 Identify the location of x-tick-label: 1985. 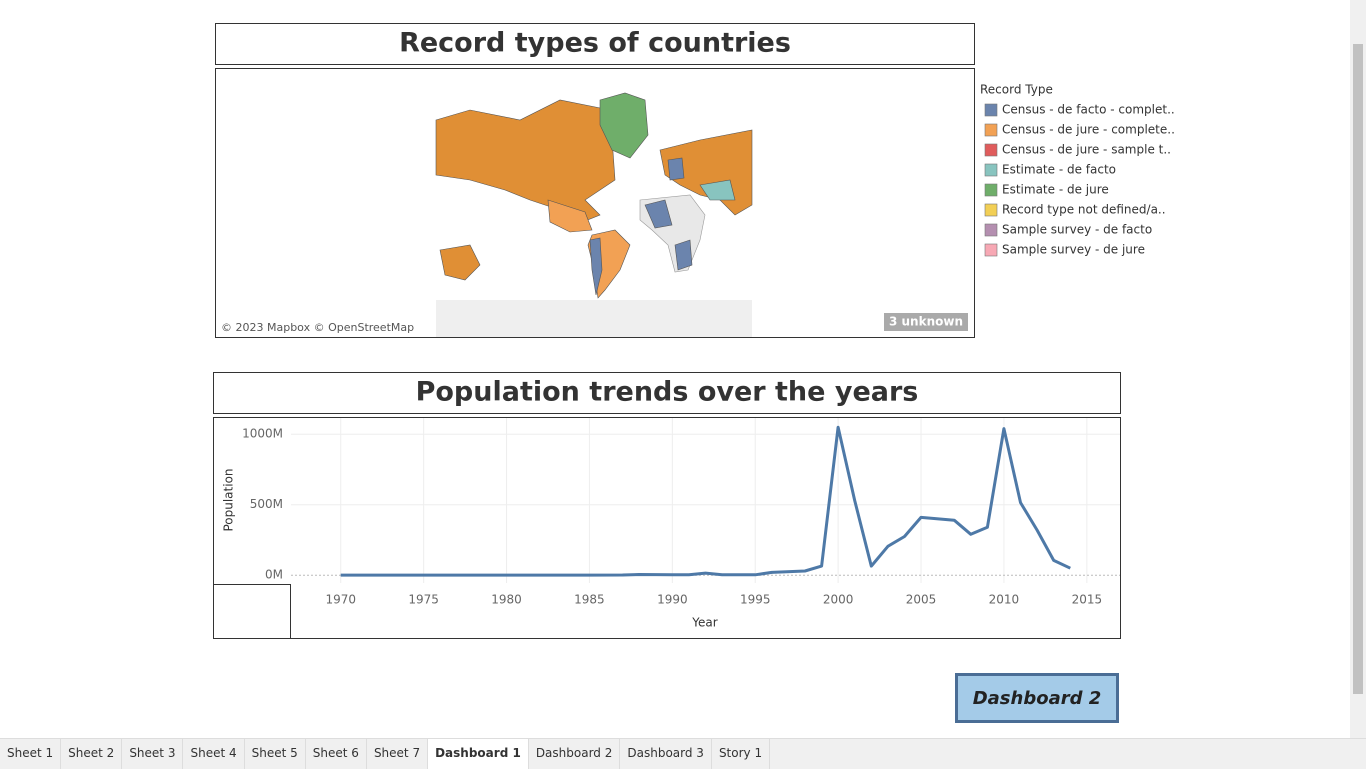
(589, 600).